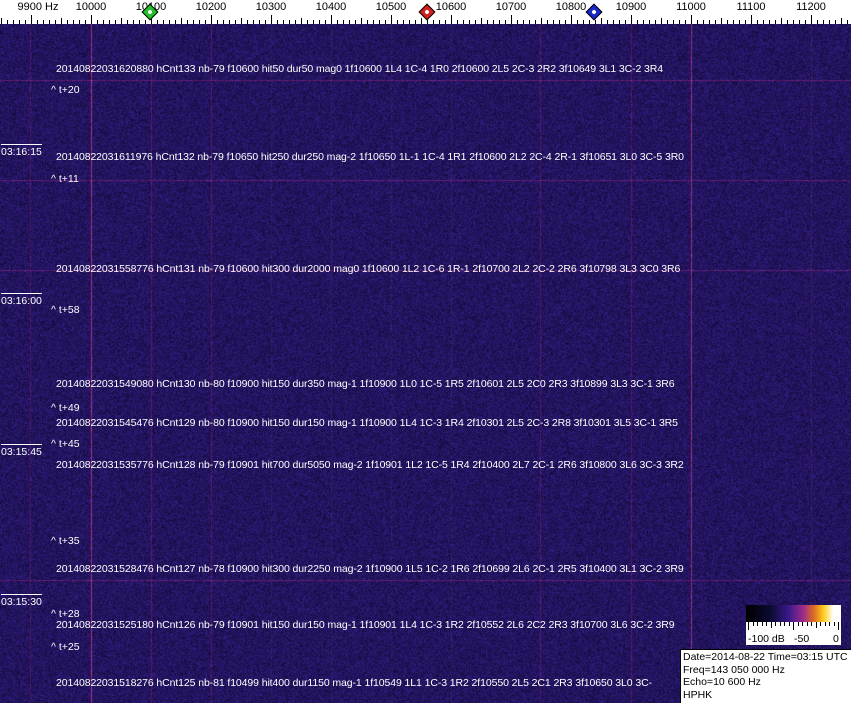 This screenshot has width=851, height=703. I want to click on axis-tick-label: 10800, so click(571, 7).